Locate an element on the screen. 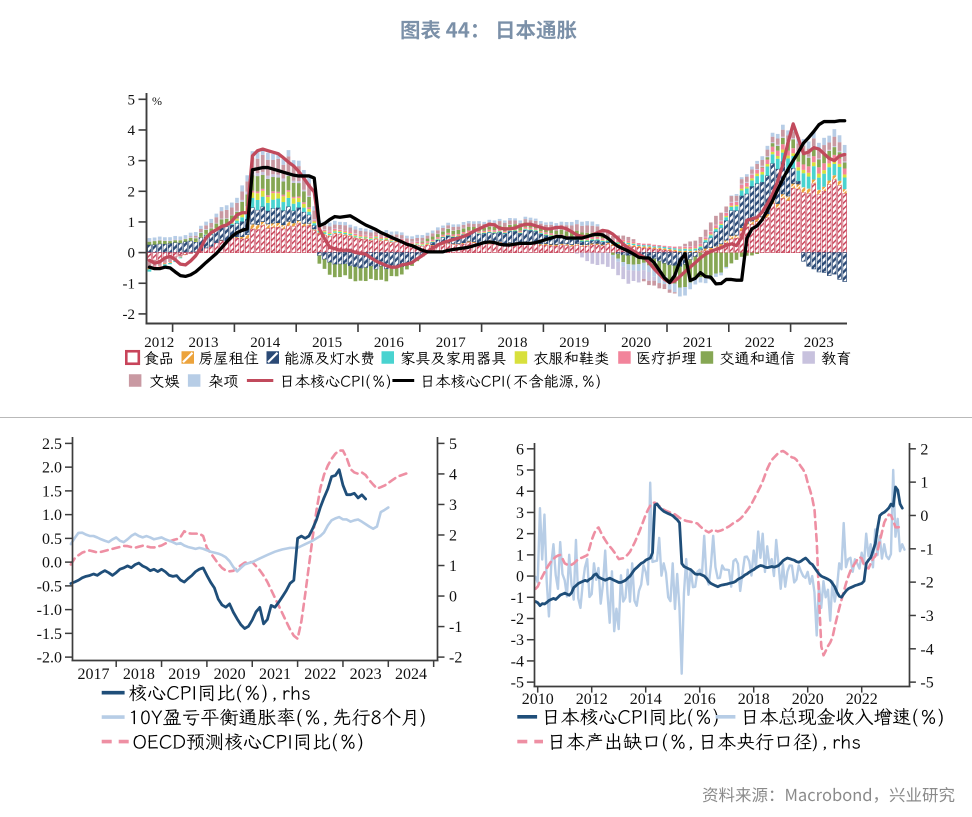 This screenshot has width=972, height=817. svg-text: -0.5 is located at coordinates (49, 586).